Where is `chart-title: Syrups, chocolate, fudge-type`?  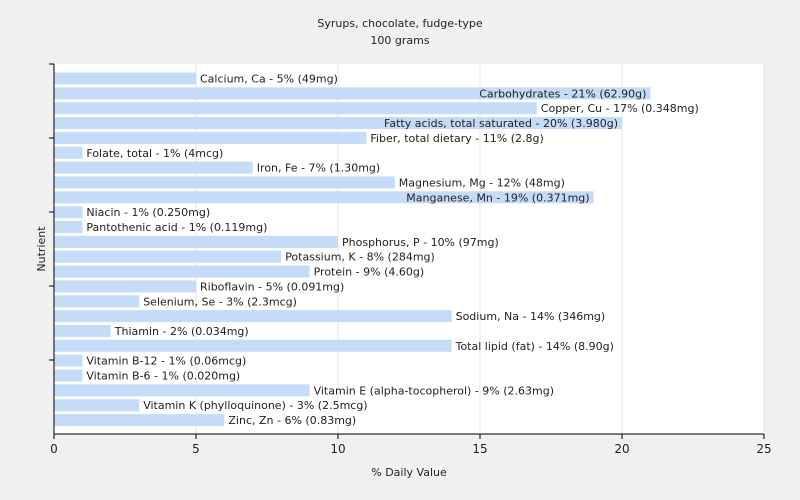
chart-title: Syrups, chocolate, fudge-type is located at coordinates (399, 23).